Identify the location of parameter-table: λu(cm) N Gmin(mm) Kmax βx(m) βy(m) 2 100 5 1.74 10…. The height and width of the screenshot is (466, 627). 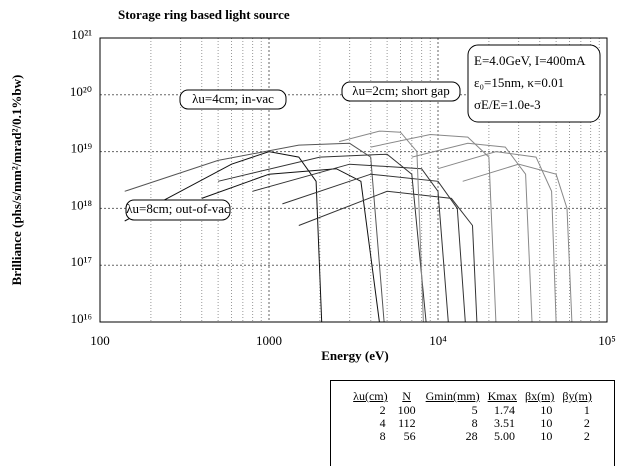
(472, 423).